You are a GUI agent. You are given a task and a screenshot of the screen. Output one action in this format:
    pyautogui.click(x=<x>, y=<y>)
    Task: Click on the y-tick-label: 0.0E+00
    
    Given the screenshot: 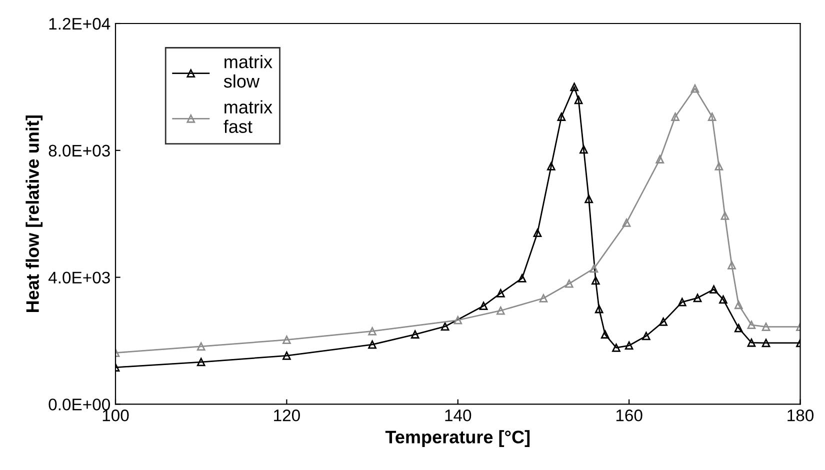 What is the action you would take?
    pyautogui.click(x=79, y=404)
    